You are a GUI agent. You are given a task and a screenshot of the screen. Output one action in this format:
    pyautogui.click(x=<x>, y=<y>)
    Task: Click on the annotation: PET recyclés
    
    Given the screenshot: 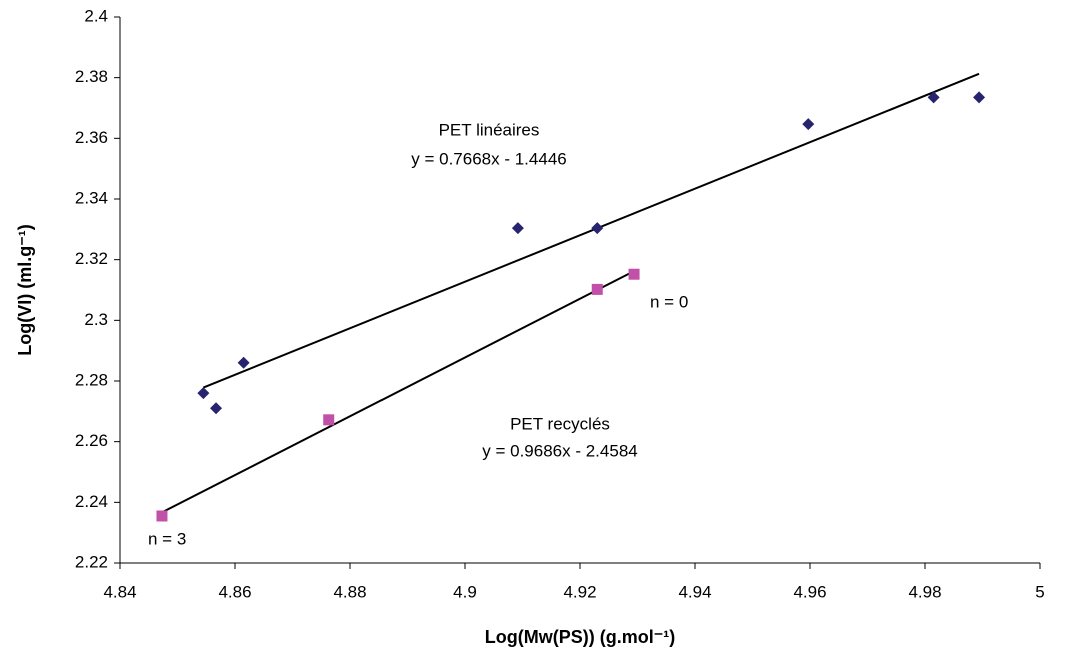 What is the action you would take?
    pyautogui.click(x=560, y=423)
    